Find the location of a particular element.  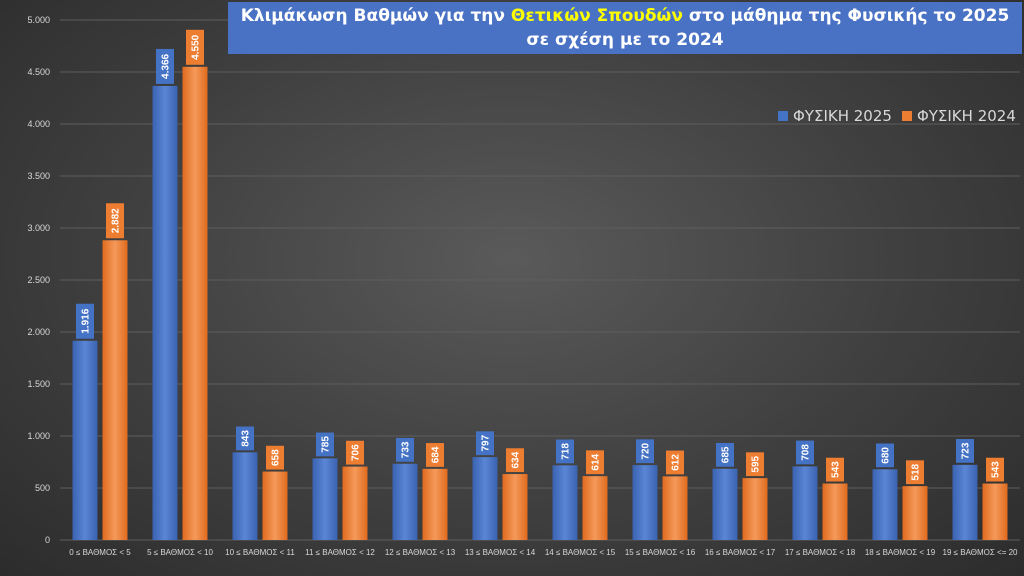

x-tick-label: 10 ≤ ΒΑΘΜΟΣ < 11 is located at coordinates (260, 552).